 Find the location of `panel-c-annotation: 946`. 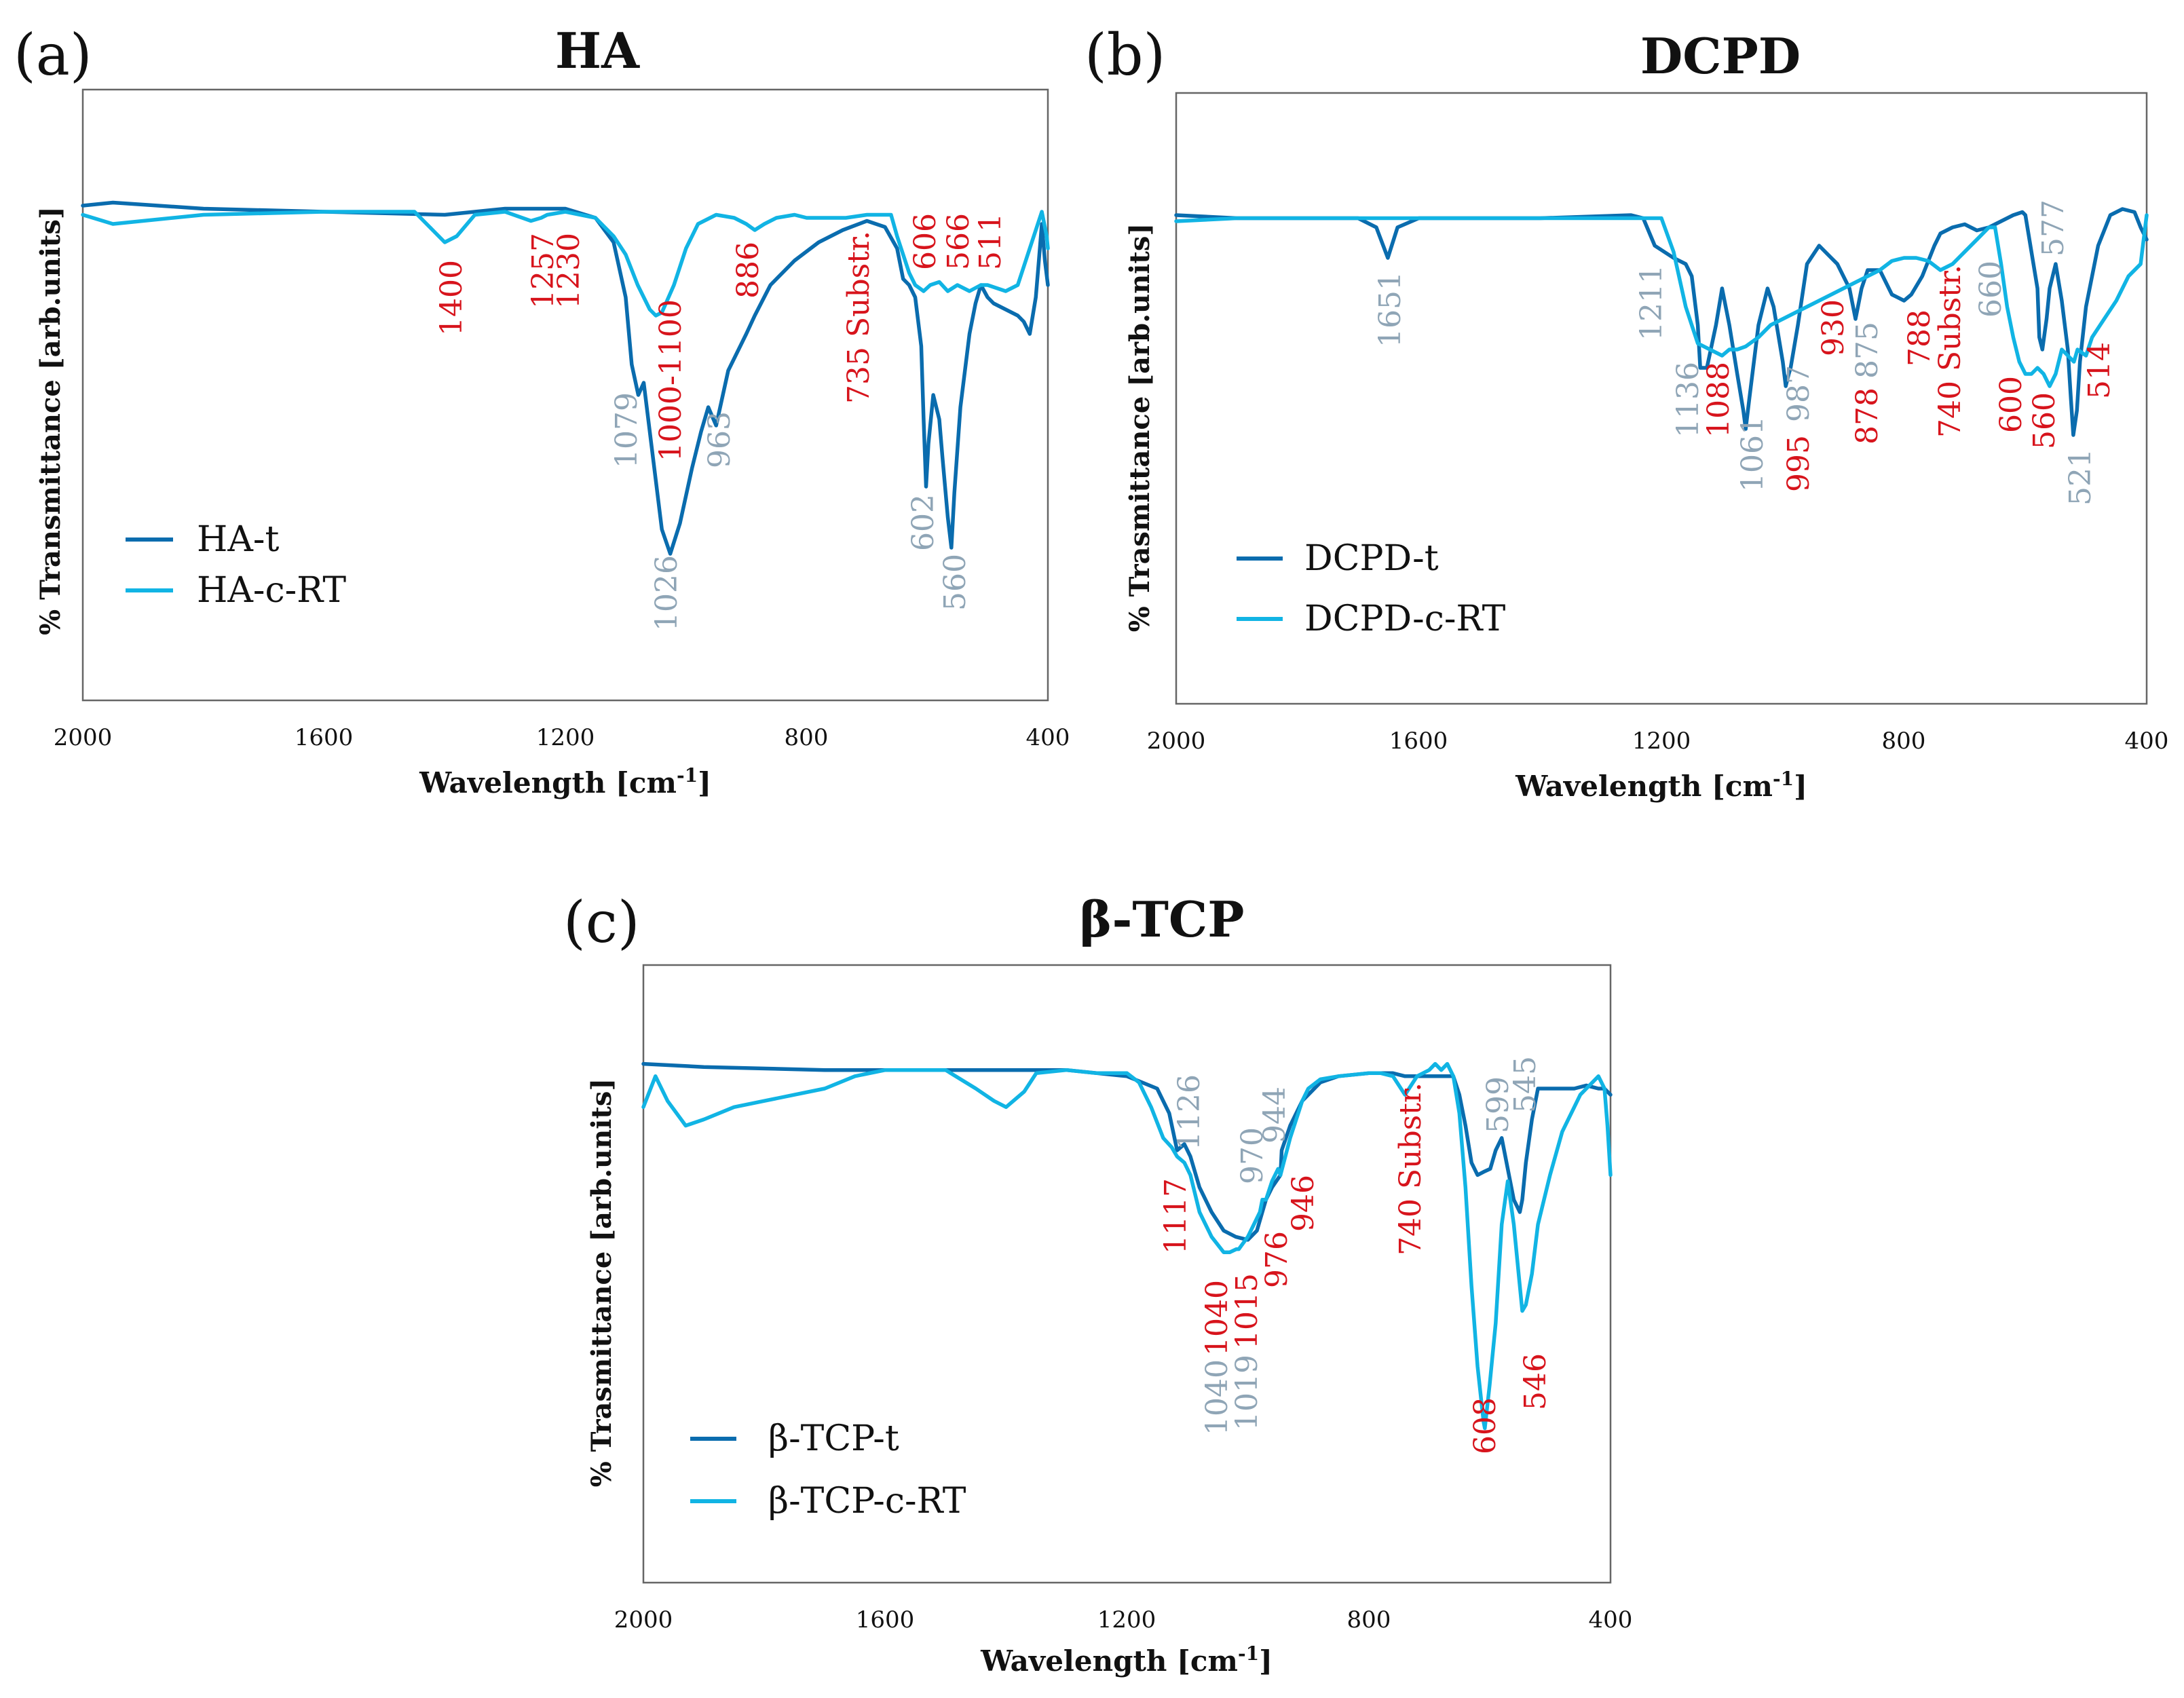

panel-c-annotation: 946 is located at coordinates (1303, 1203).